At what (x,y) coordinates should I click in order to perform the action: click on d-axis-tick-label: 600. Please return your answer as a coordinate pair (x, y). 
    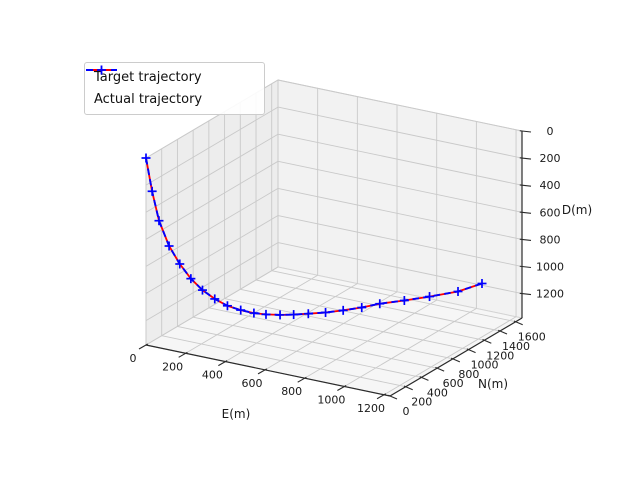
    Looking at the image, I should click on (550, 212).